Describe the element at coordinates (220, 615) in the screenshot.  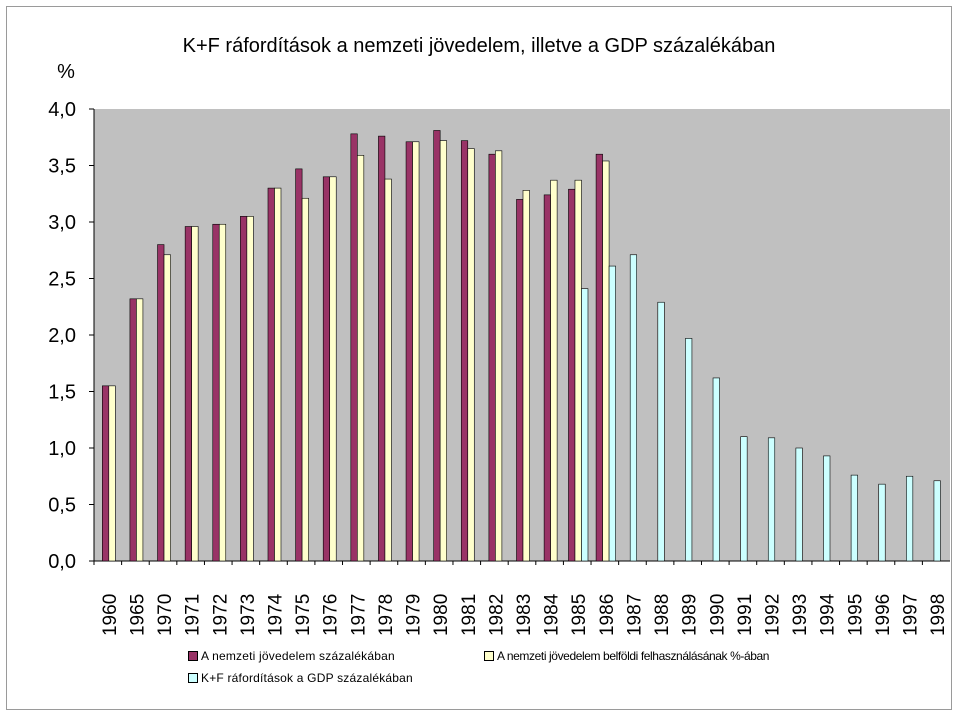
I see `x-tick-label: 1972` at that location.